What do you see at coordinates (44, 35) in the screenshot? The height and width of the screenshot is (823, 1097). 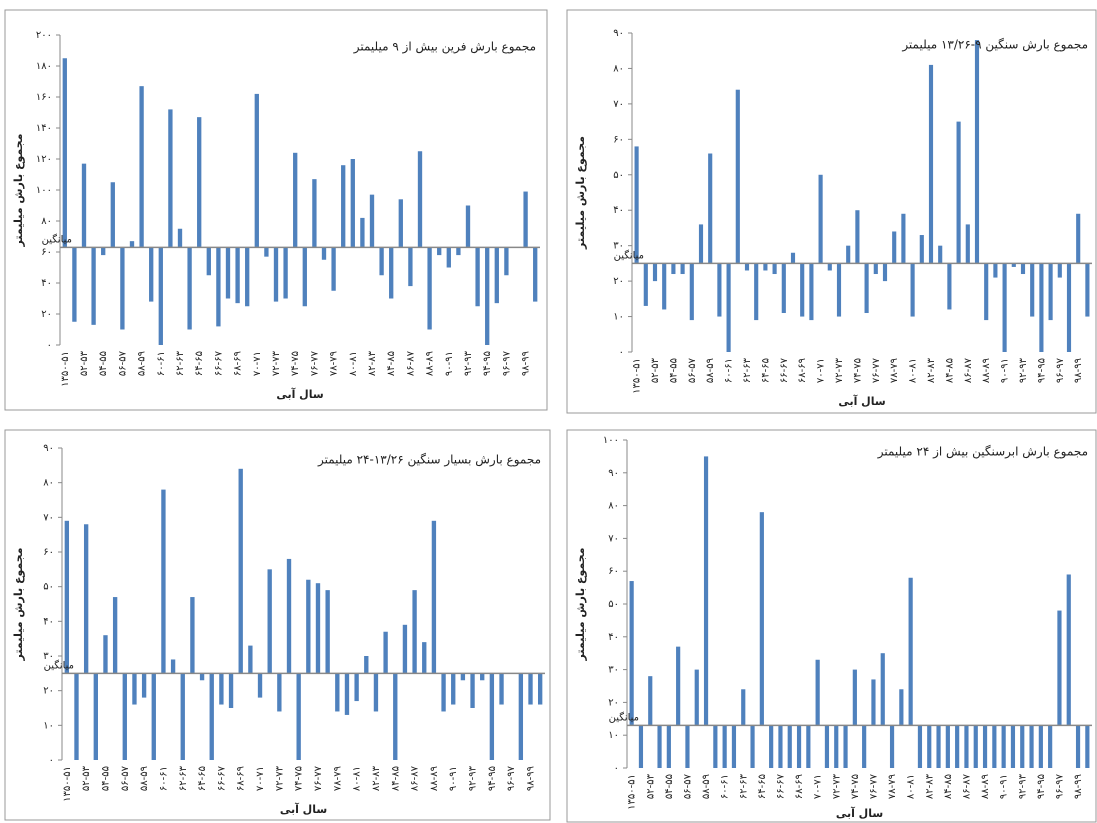 I see `y-tick-label: ۲۰۰` at bounding box center [44, 35].